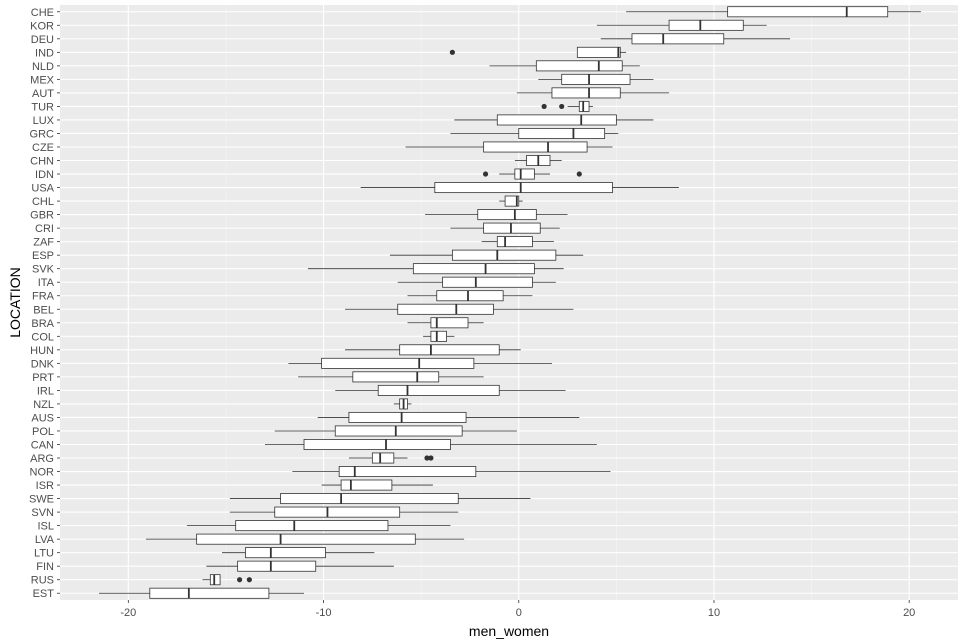 This screenshot has width=967, height=644. What do you see at coordinates (909, 613) in the screenshot?
I see `x-tick-label: 20` at bounding box center [909, 613].